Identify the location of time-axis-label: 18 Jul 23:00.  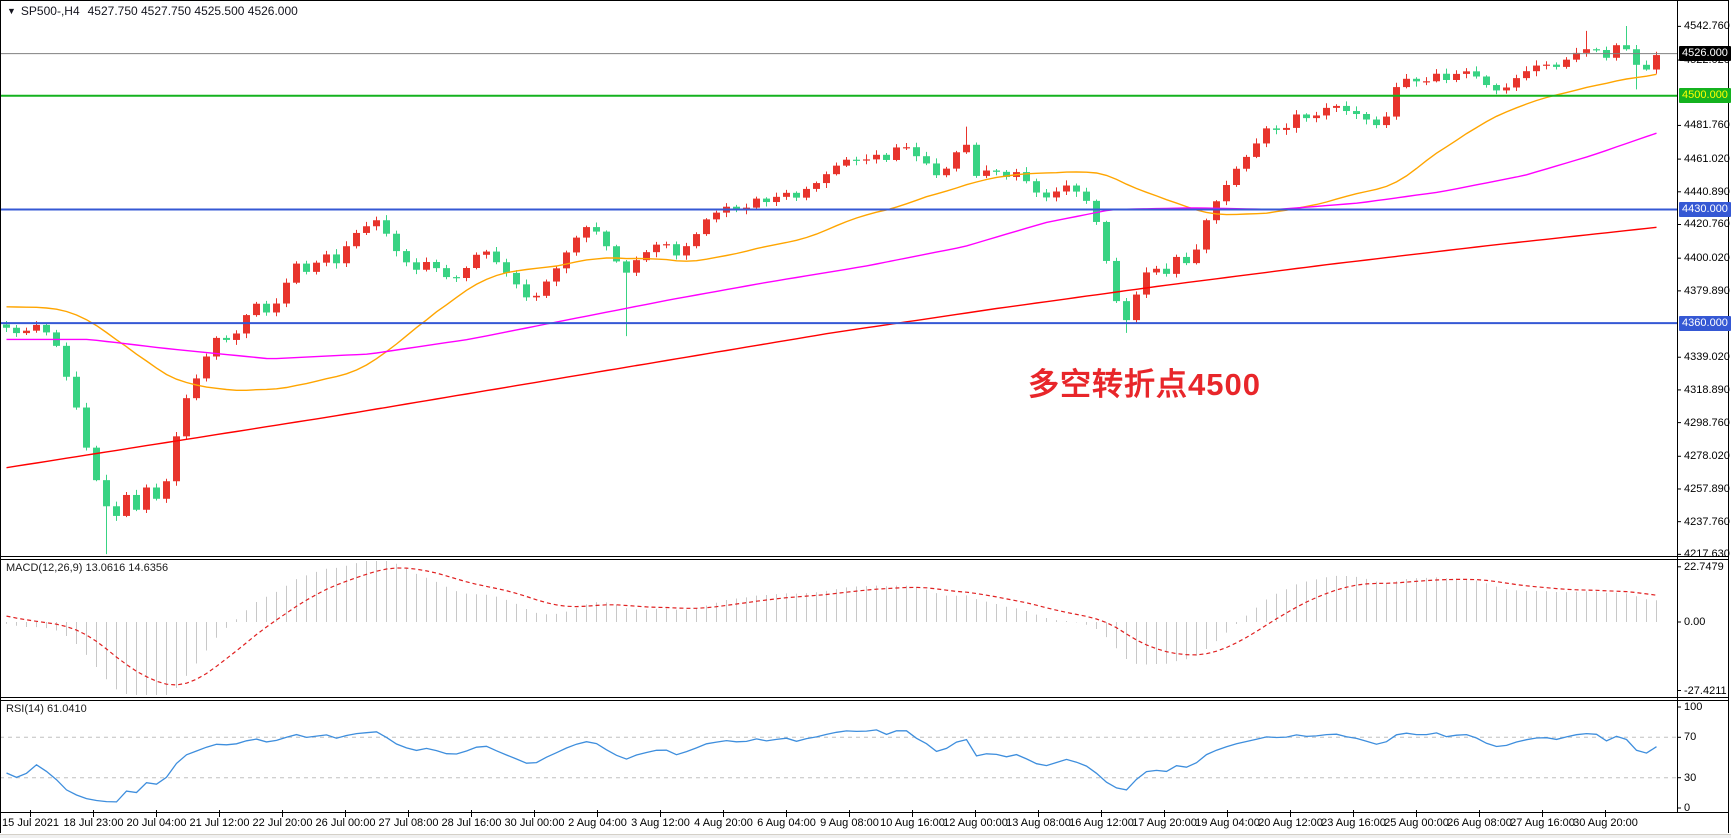
(93, 823).